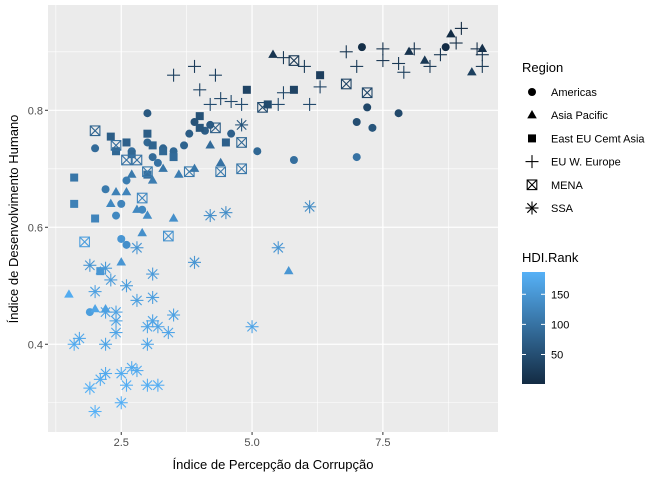  I want to click on region-legend-title: Region, so click(542, 67).